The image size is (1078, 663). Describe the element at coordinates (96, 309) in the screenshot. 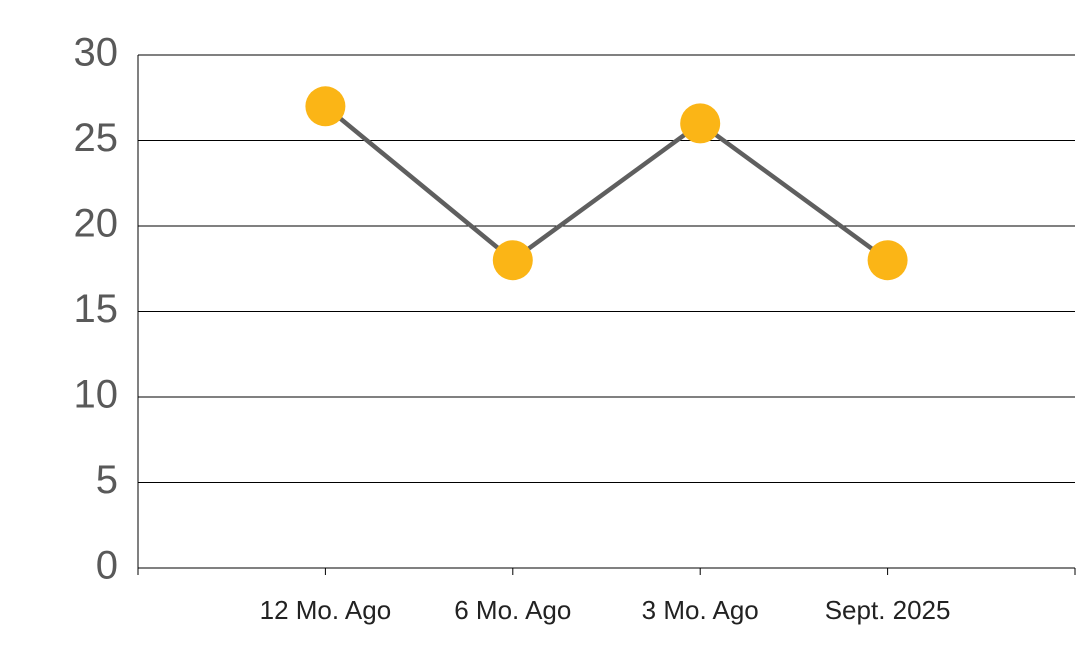

I see `y-tick-label: 15` at that location.